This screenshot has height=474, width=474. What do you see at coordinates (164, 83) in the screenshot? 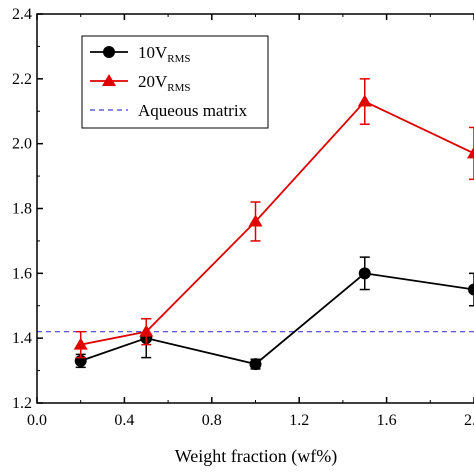
I see `legend-label: 20VRMS` at bounding box center [164, 83].